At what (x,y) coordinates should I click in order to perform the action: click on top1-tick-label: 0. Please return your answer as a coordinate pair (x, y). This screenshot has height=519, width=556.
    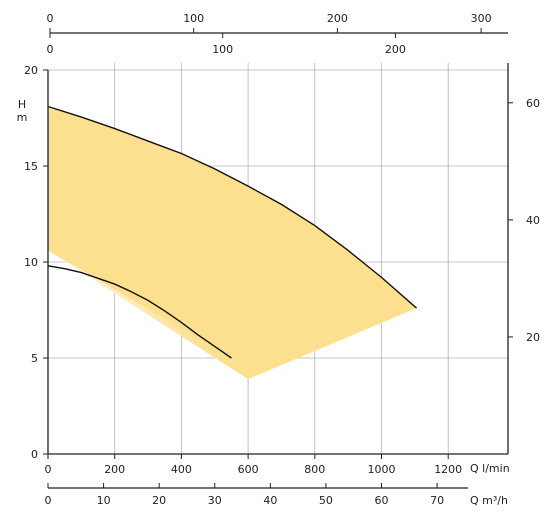
    Looking at the image, I should click on (50, 18).